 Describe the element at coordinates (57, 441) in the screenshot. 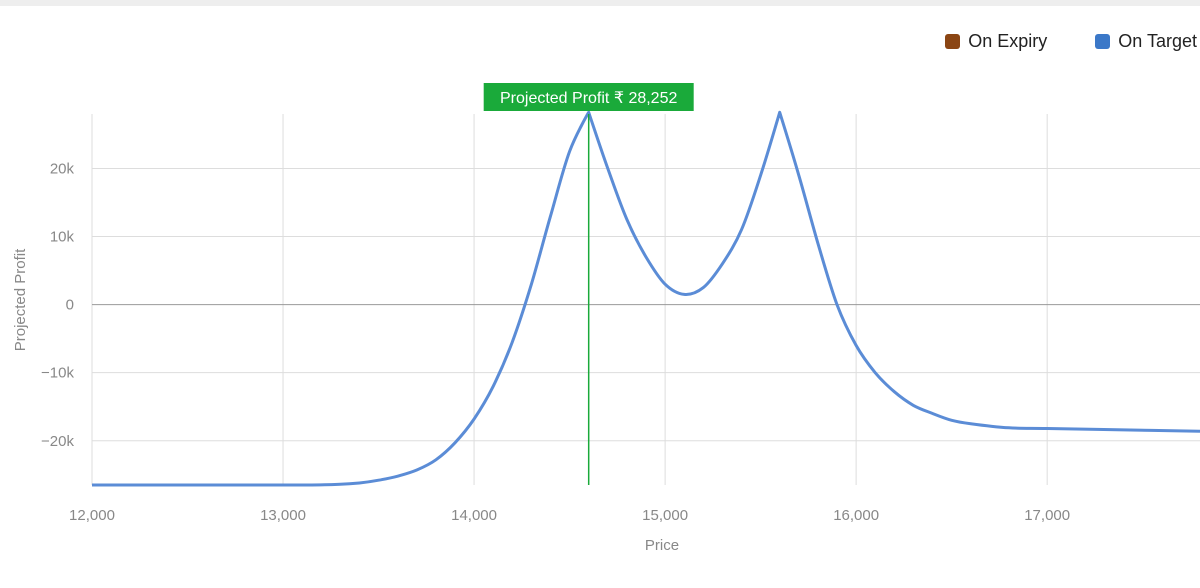

I see `y-tick-label: −20k` at that location.